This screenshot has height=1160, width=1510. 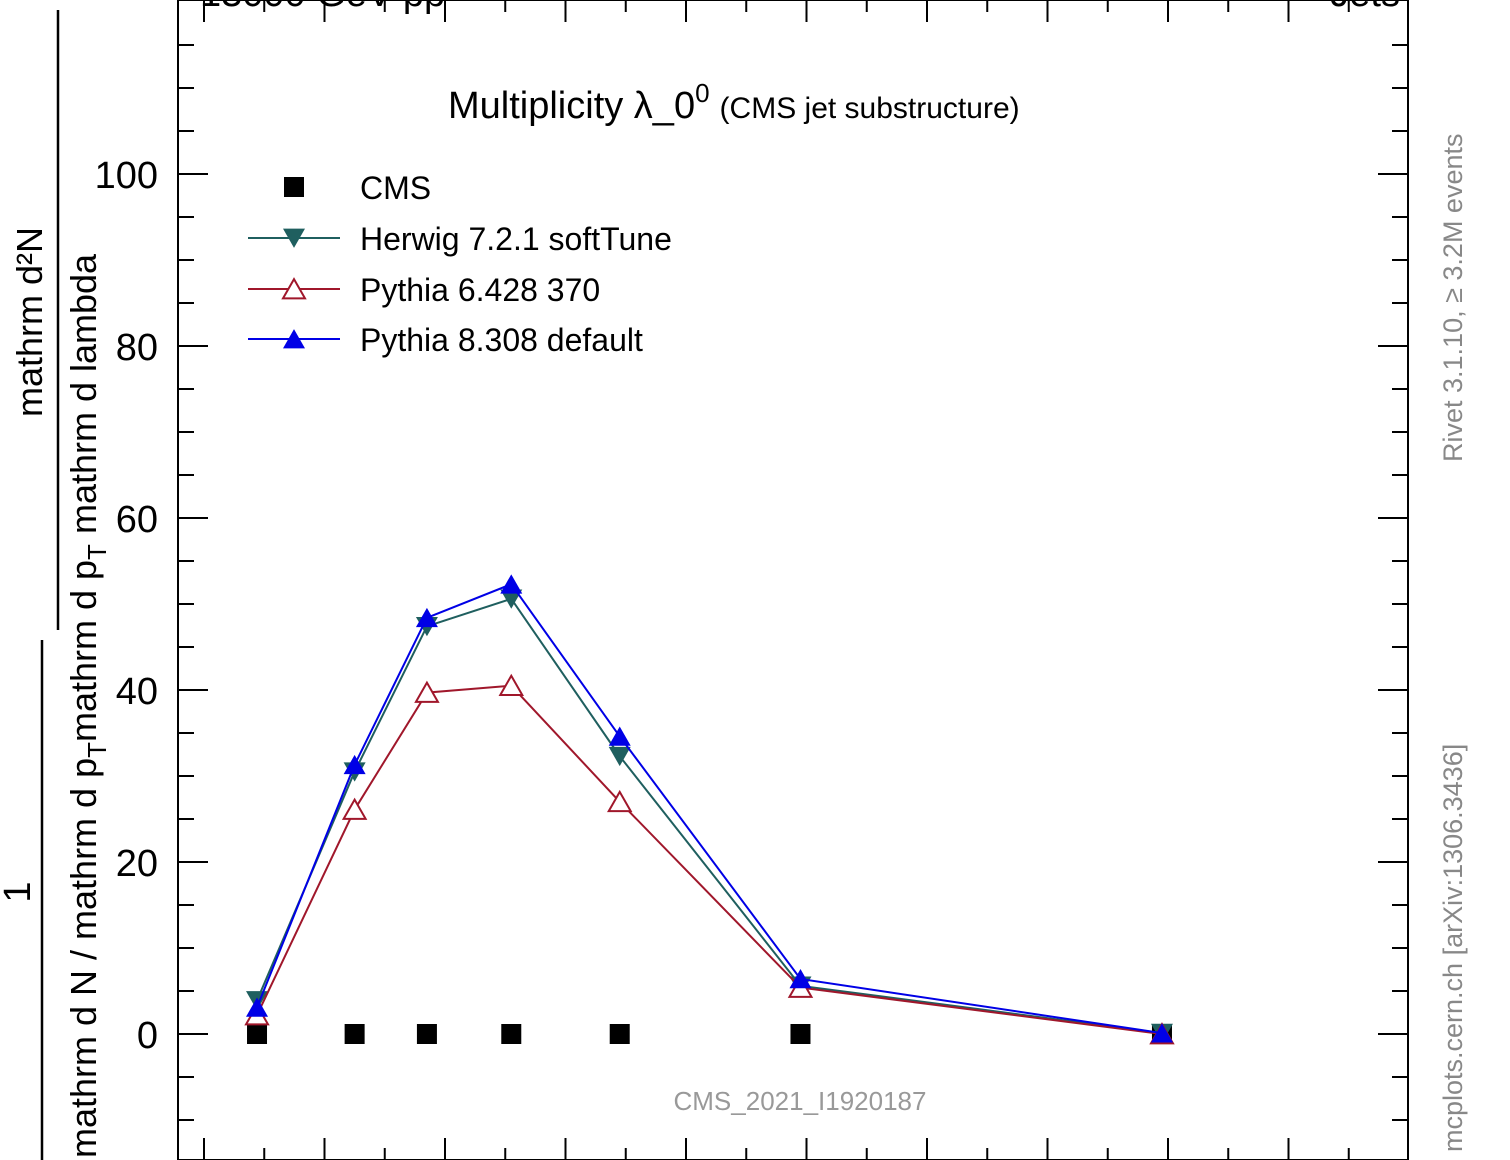 I want to click on y-tick-label: 80, so click(x=137, y=348).